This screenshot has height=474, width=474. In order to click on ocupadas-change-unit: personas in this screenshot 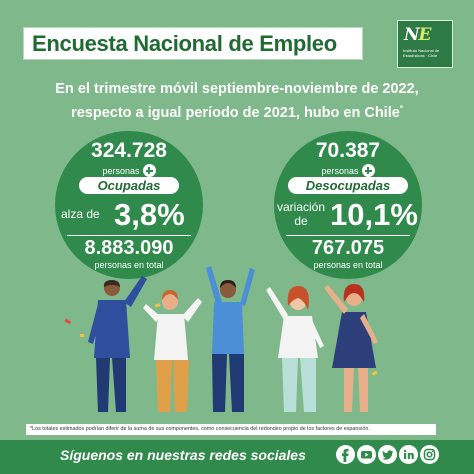, I will do `click(129, 170)`.